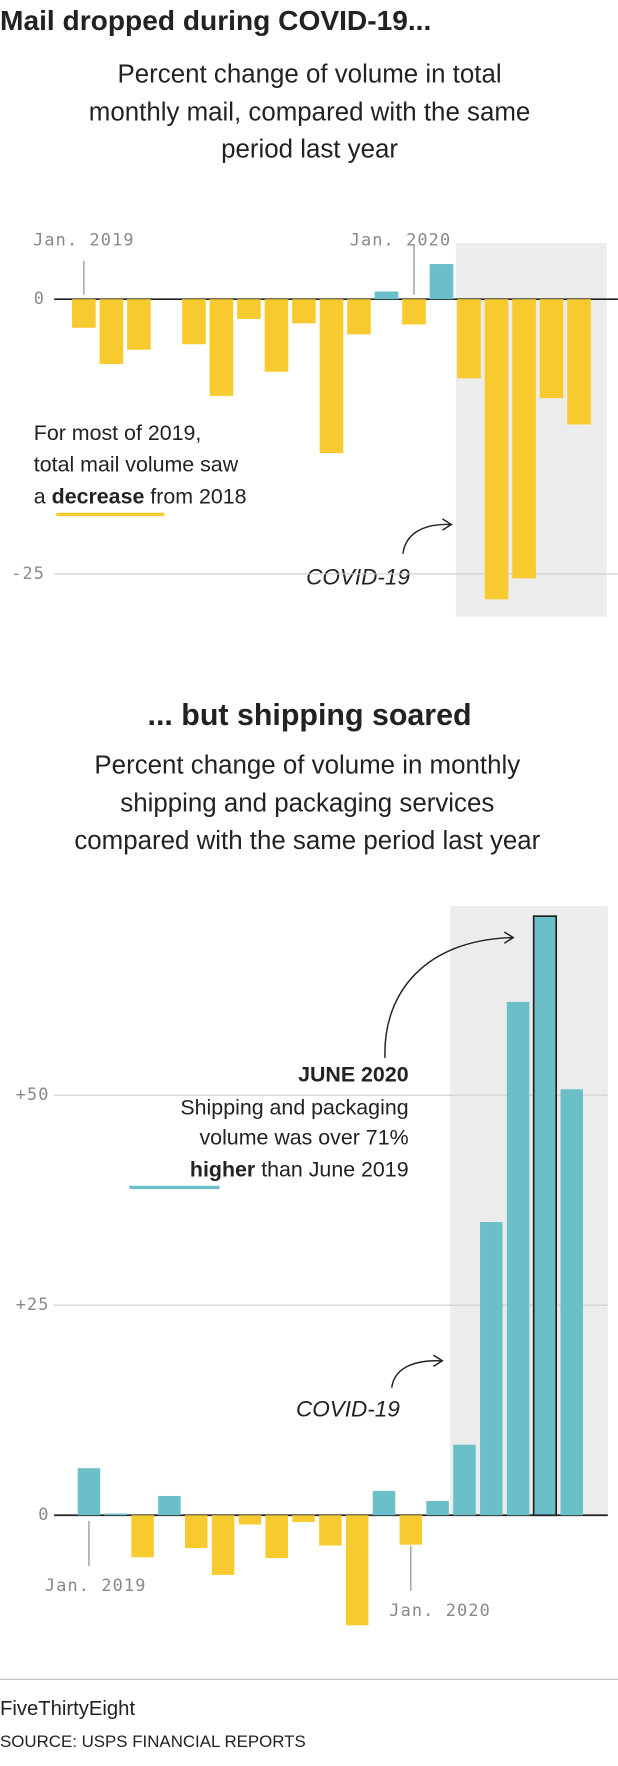 Image resolution: width=618 pixels, height=1766 pixels. Describe the element at coordinates (353, 1075) in the screenshot. I see `annotation-heading: JUNE 2020` at that location.